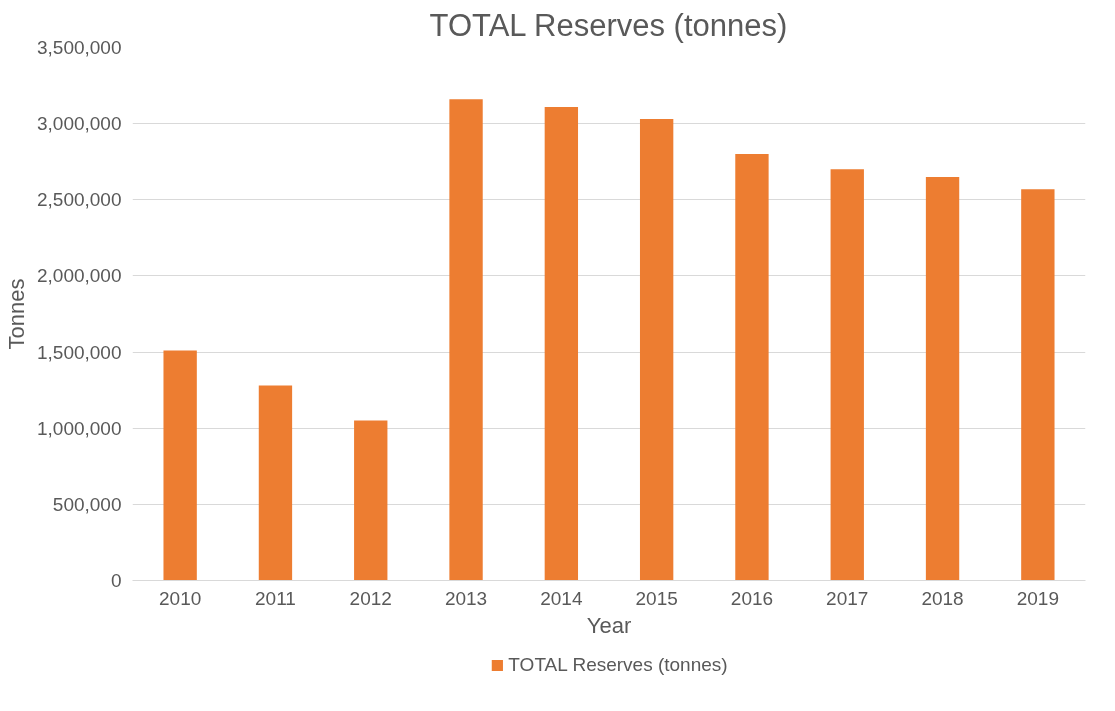  What do you see at coordinates (79, 124) in the screenshot?
I see `y-tick-label: 3,000,000` at bounding box center [79, 124].